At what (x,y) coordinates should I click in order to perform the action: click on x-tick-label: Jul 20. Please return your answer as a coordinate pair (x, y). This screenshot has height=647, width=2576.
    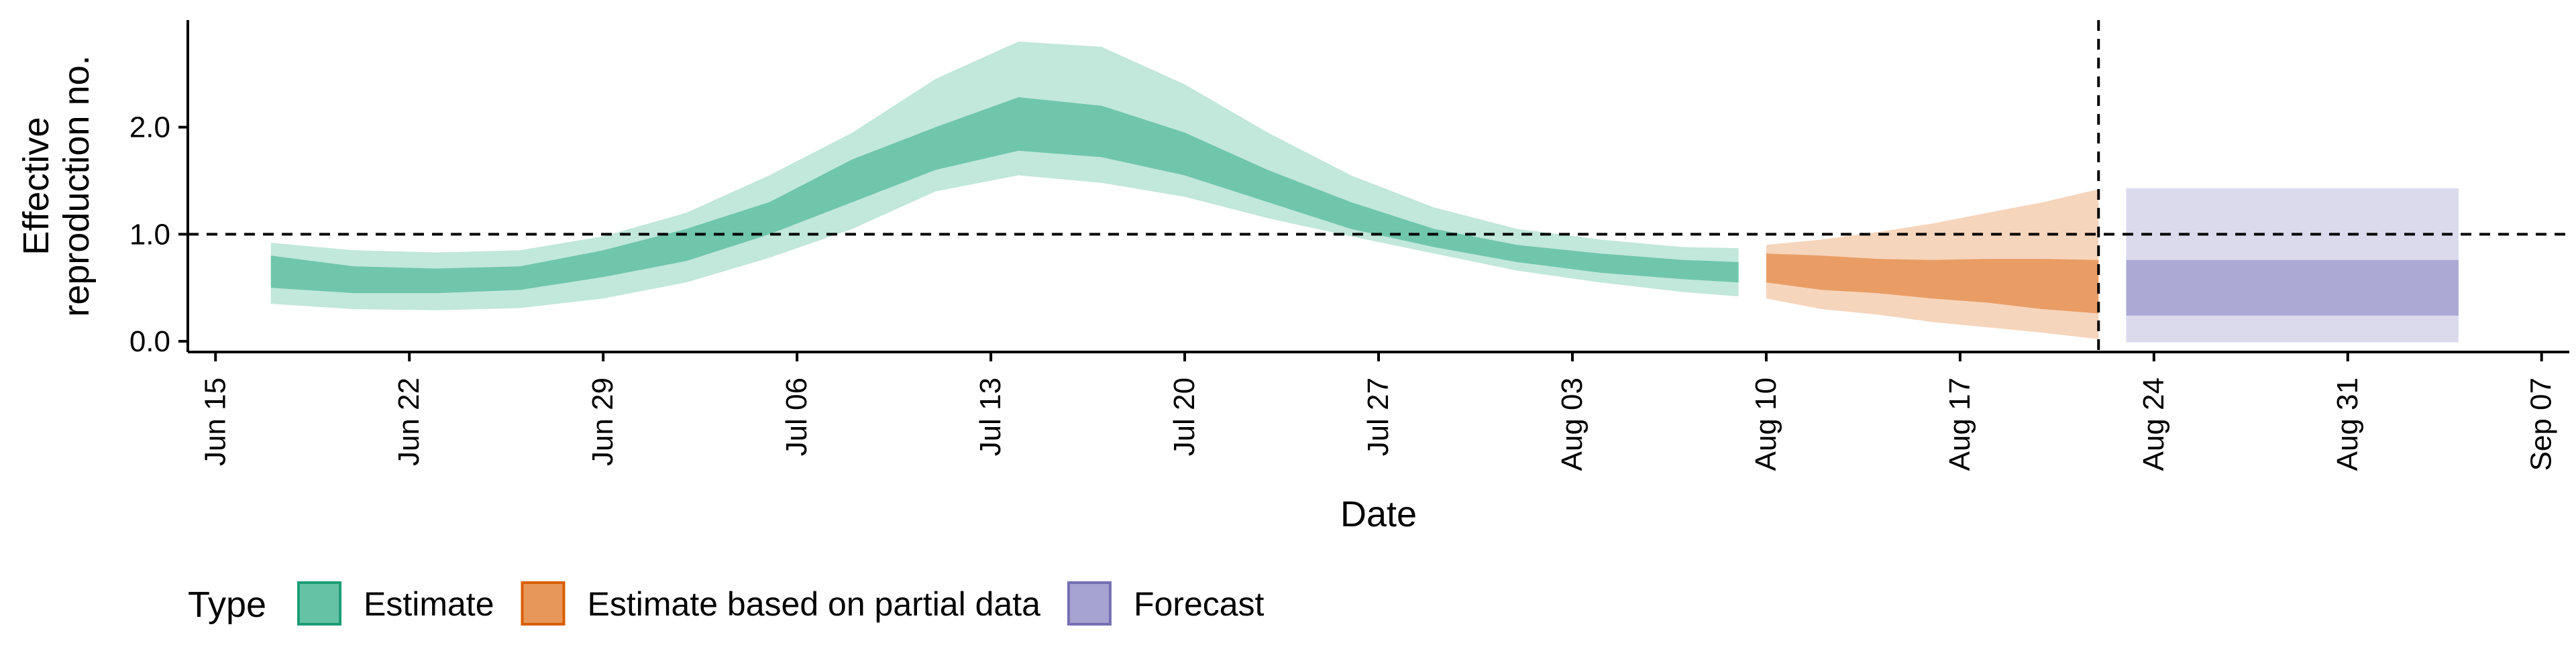
    Looking at the image, I should click on (1184, 417).